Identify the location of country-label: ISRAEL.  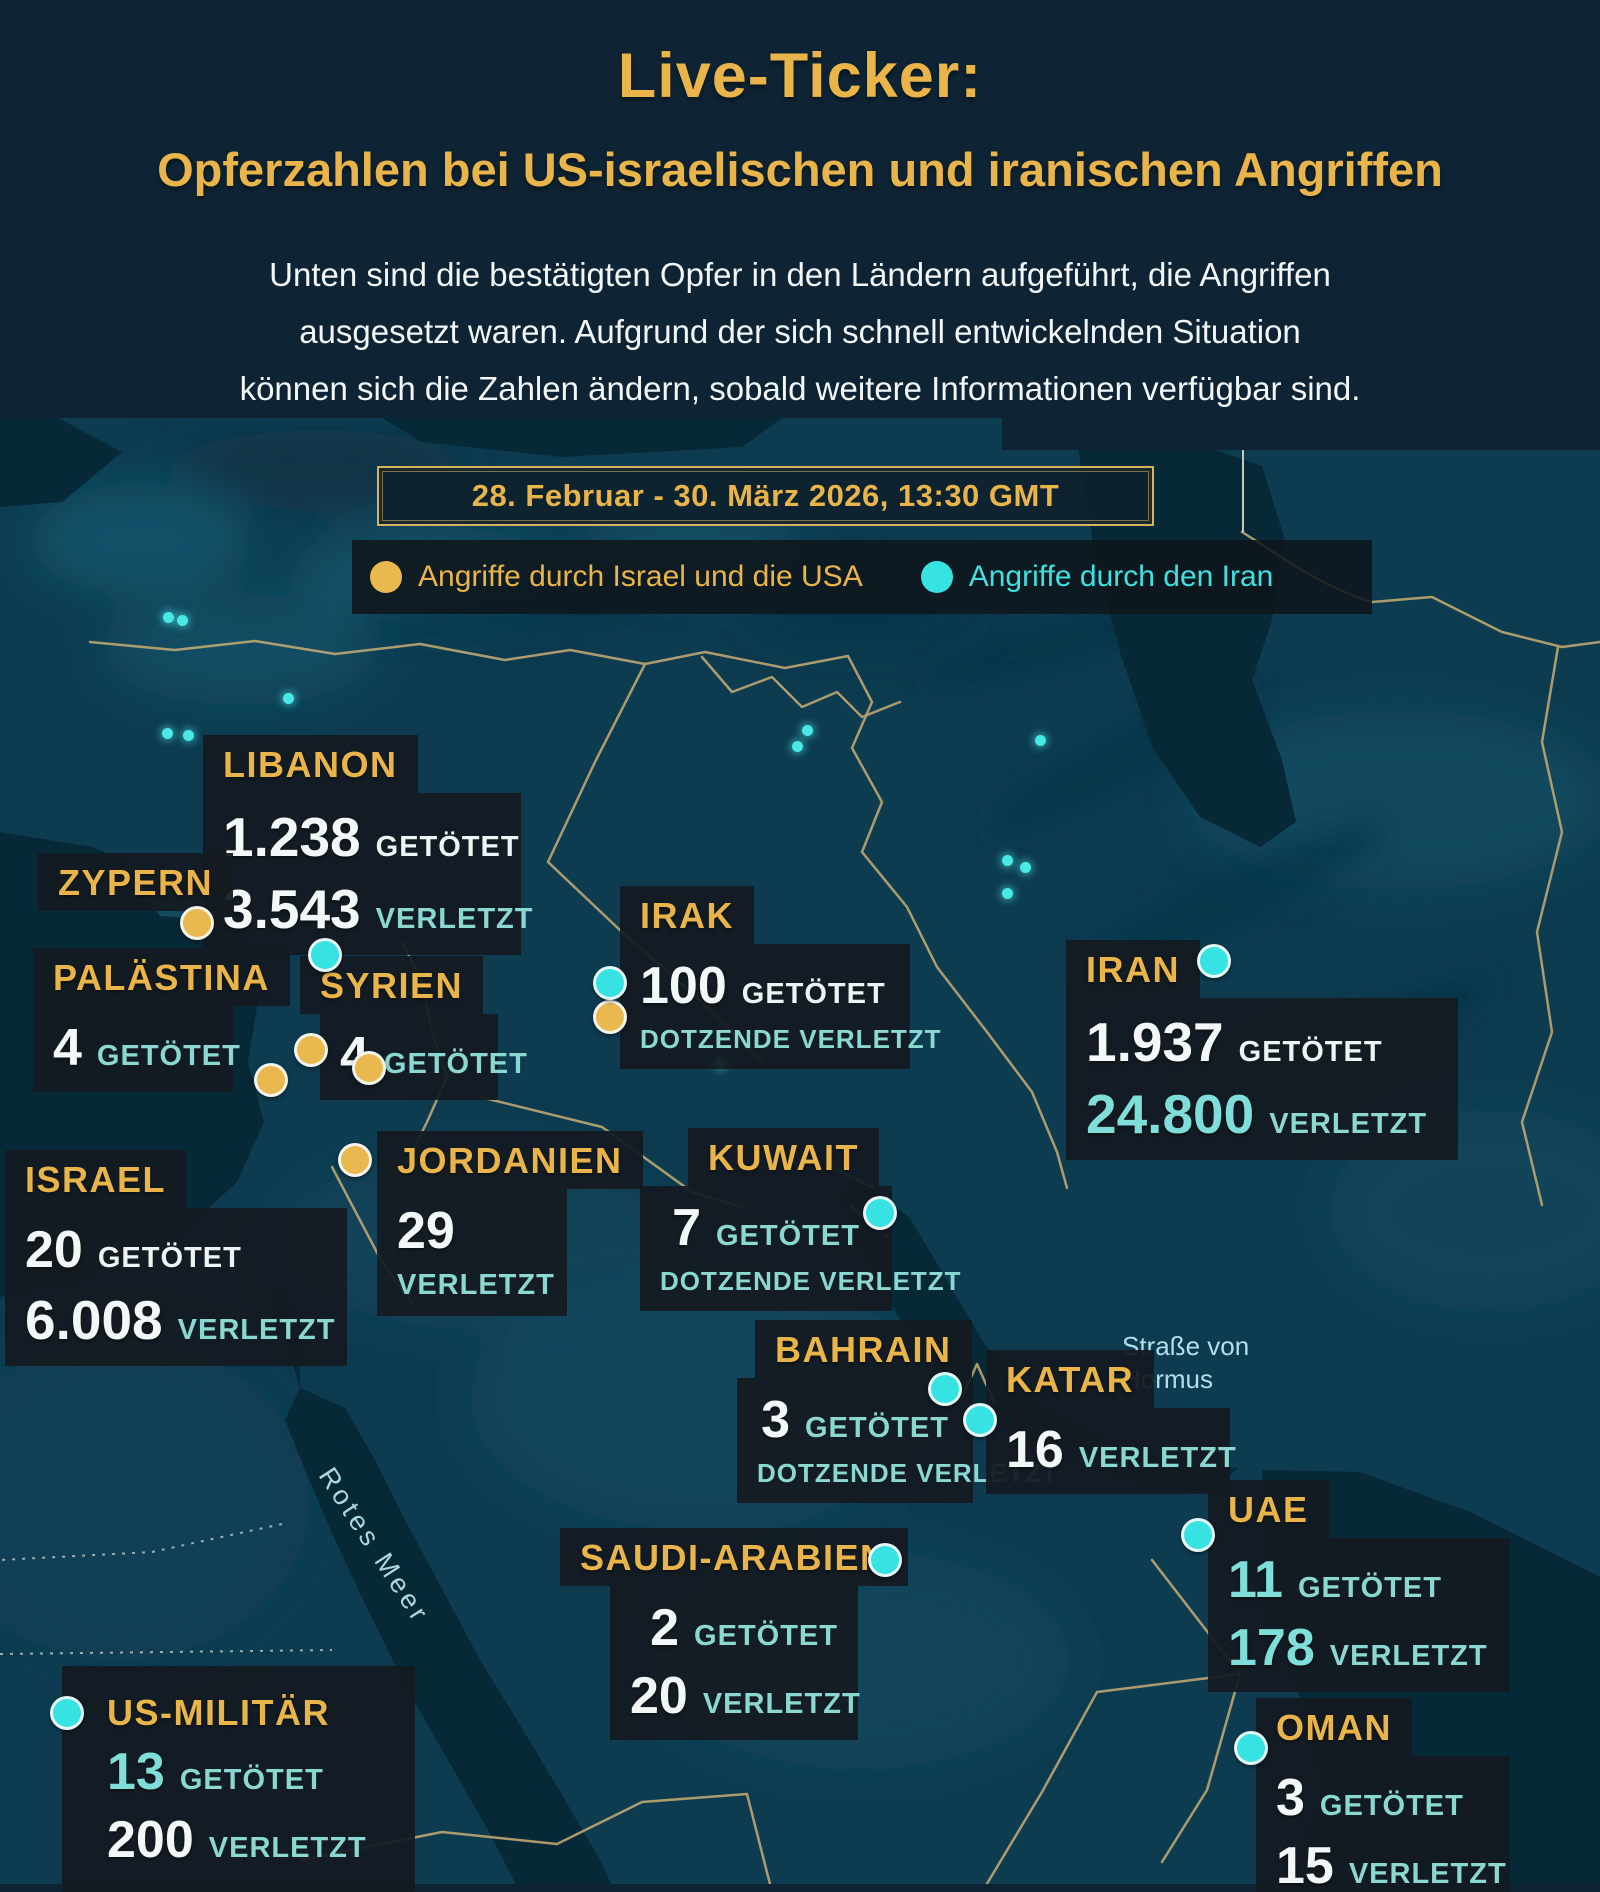
(96, 1179).